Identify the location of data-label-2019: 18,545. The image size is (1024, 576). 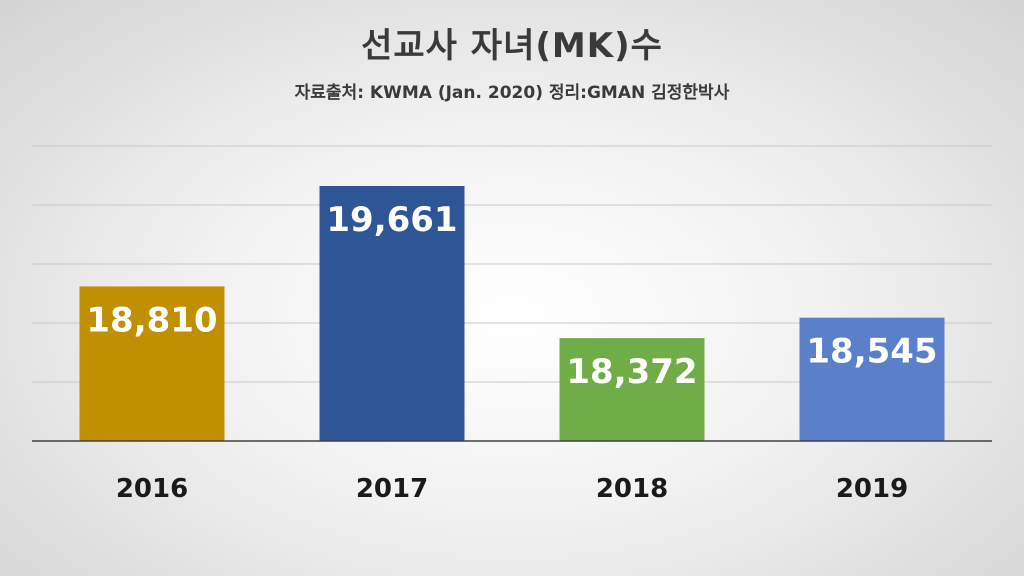
(871, 352).